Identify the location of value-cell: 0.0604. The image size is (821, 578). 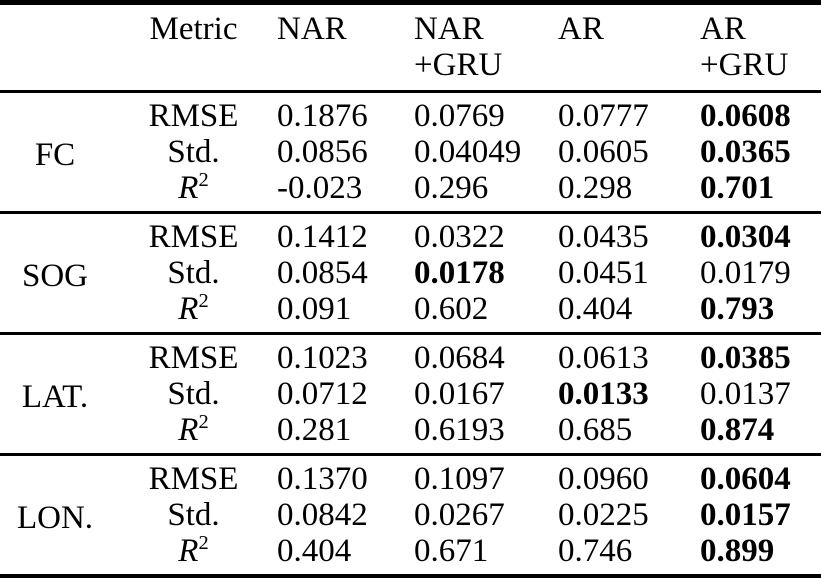
(745, 479).